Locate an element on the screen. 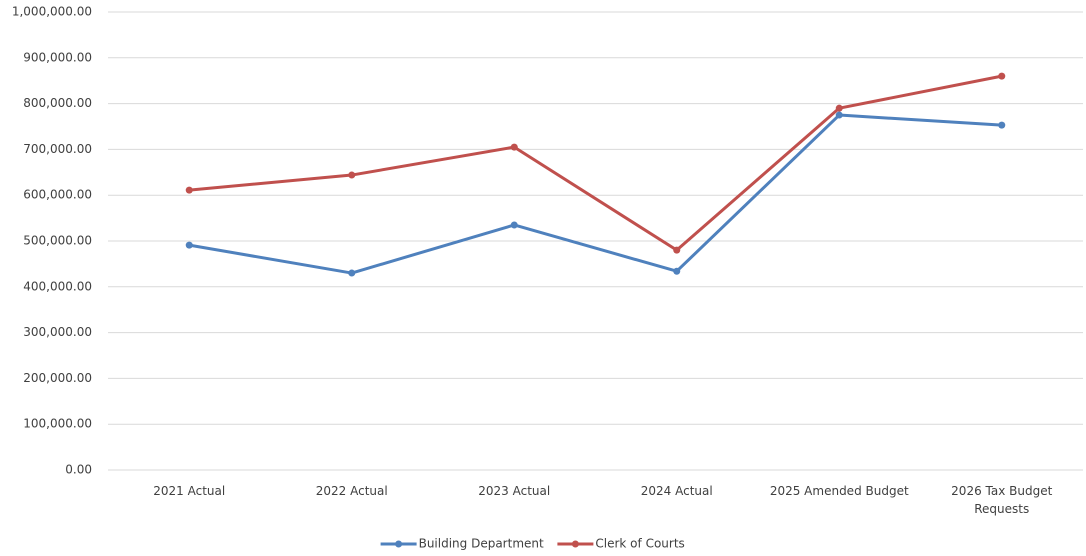 Image resolution: width=1086 pixels, height=556 pixels. x-tick-label: 2021 Actual is located at coordinates (189, 491).